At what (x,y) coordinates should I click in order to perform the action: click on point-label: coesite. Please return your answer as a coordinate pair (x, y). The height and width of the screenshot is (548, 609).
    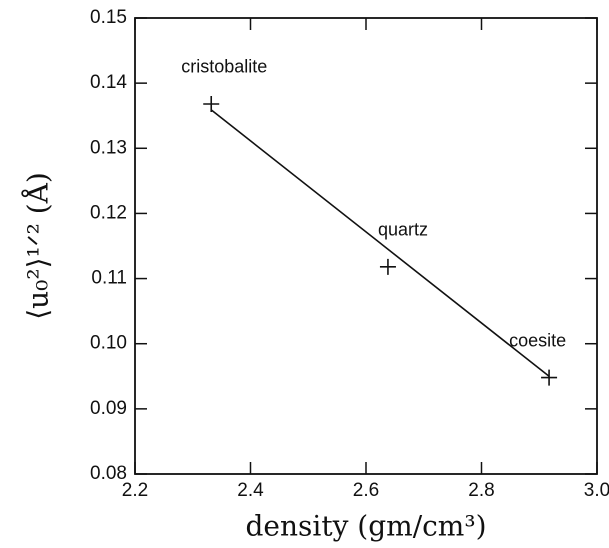
    Looking at the image, I should click on (537, 340).